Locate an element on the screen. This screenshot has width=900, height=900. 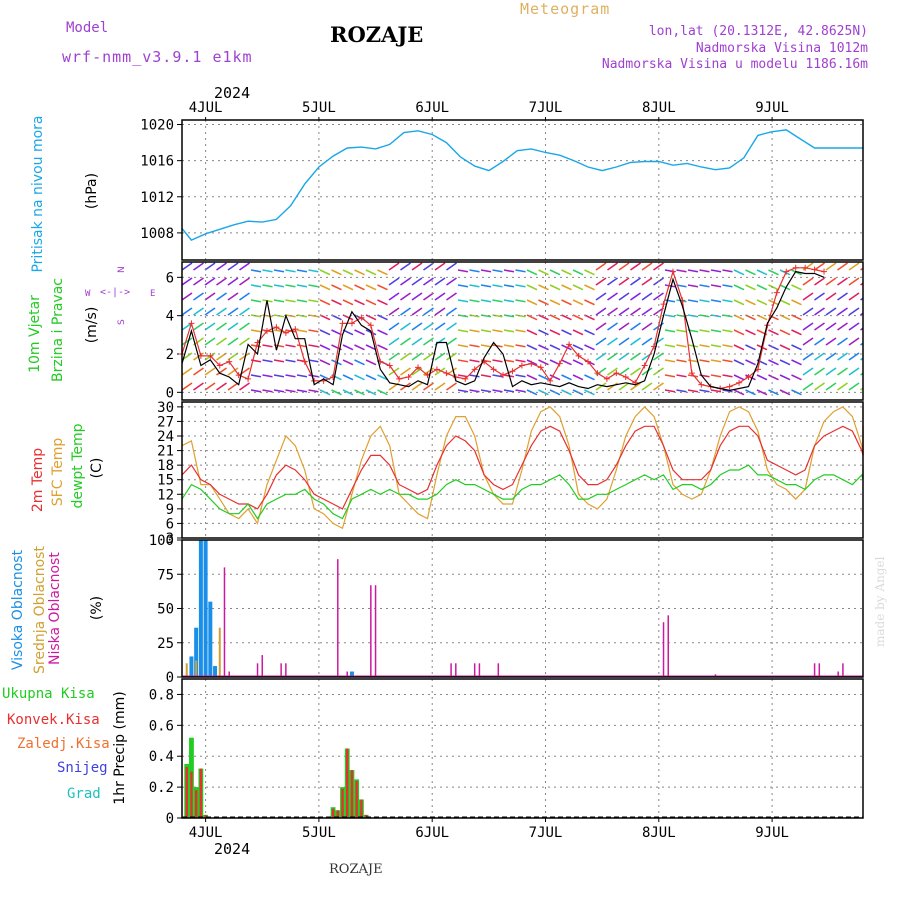
wind-tick-label: 4 is located at coordinates (170, 317).